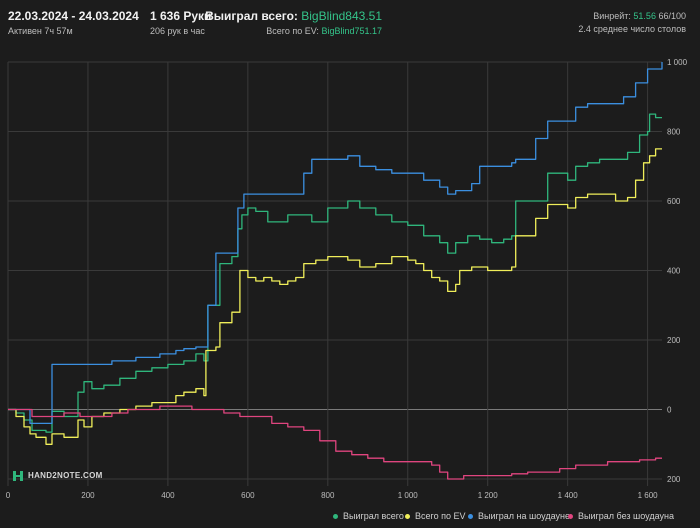 The width and height of the screenshot is (700, 528). I want to click on winrate-label: Винрейт:, so click(612, 16).